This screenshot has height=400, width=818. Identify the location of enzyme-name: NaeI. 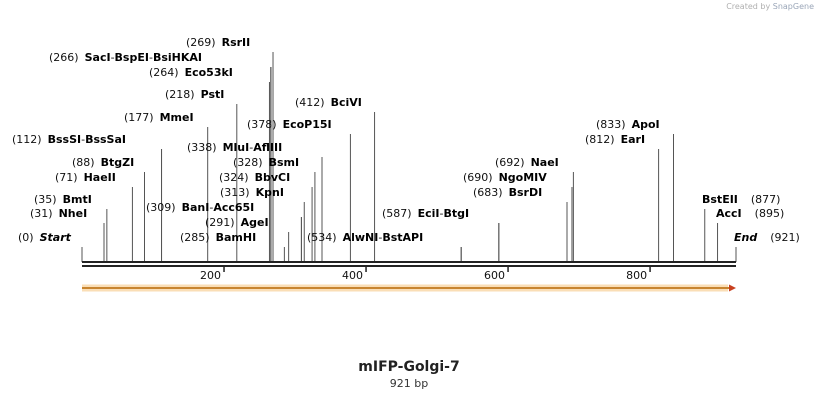
(545, 162).